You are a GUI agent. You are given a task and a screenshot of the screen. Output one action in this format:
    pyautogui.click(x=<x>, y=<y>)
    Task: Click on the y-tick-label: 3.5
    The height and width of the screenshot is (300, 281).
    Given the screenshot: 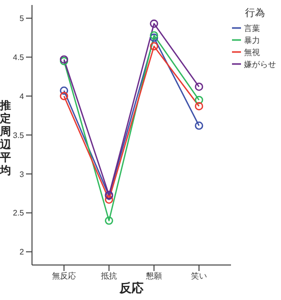 What is the action you would take?
    pyautogui.click(x=18, y=135)
    